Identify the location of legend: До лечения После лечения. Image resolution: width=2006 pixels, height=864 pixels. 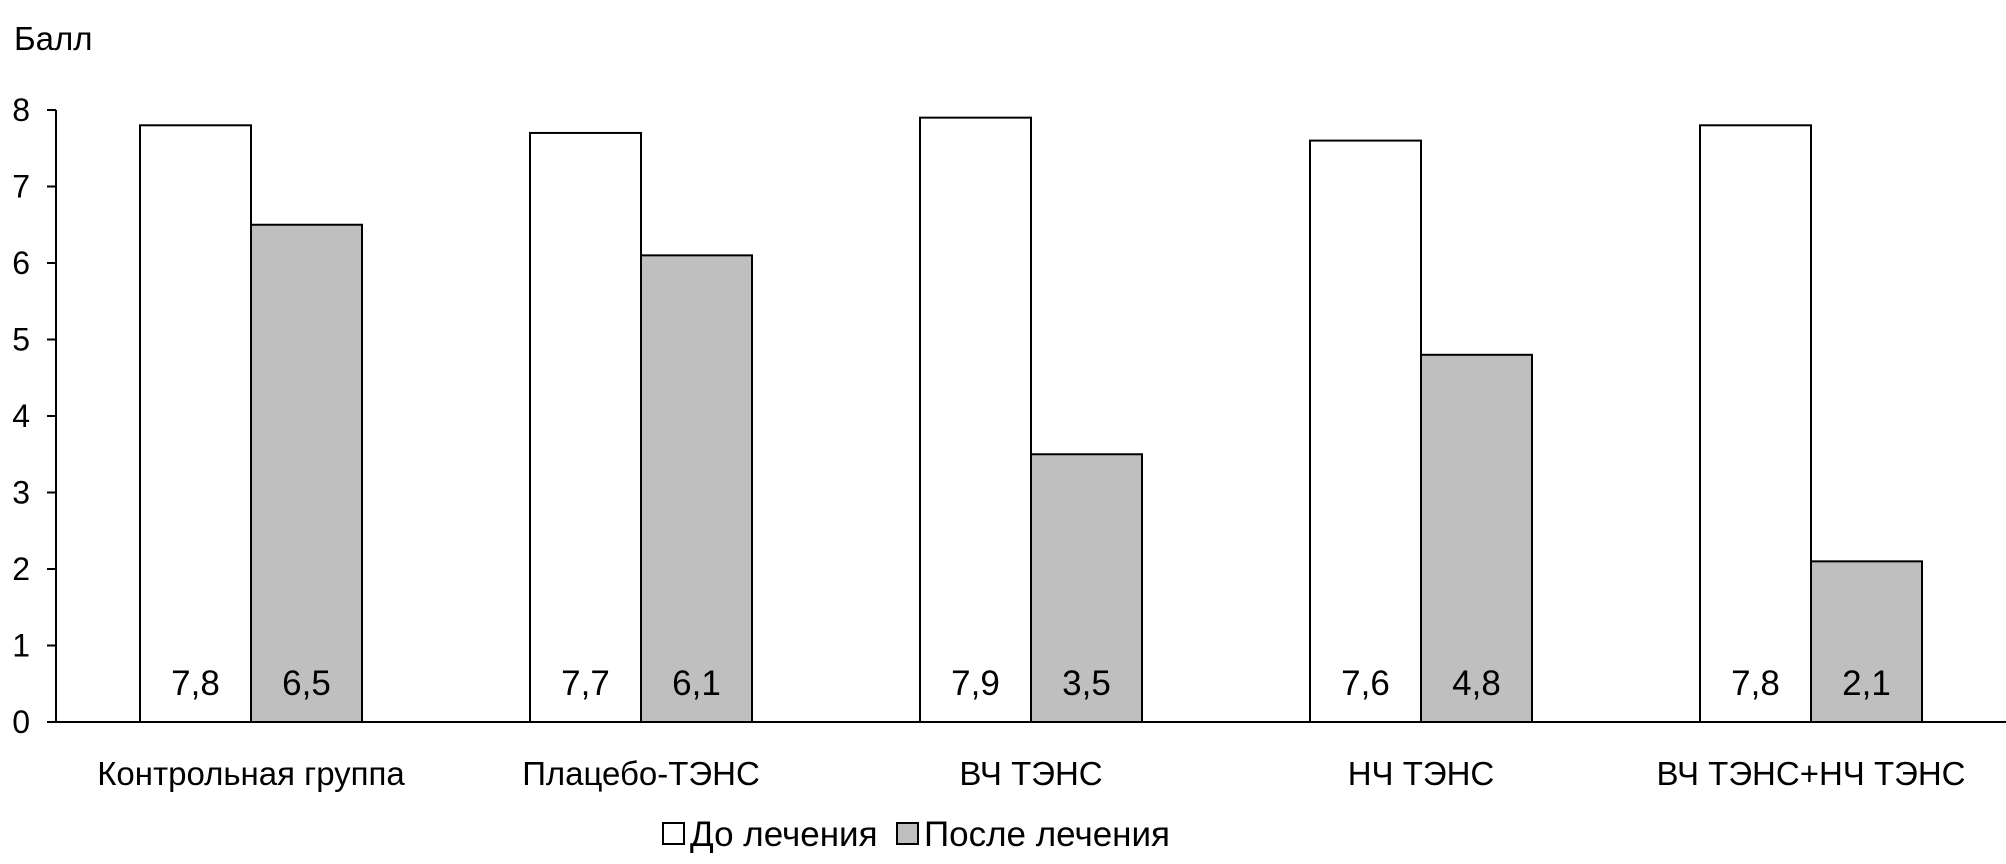
(916, 834).